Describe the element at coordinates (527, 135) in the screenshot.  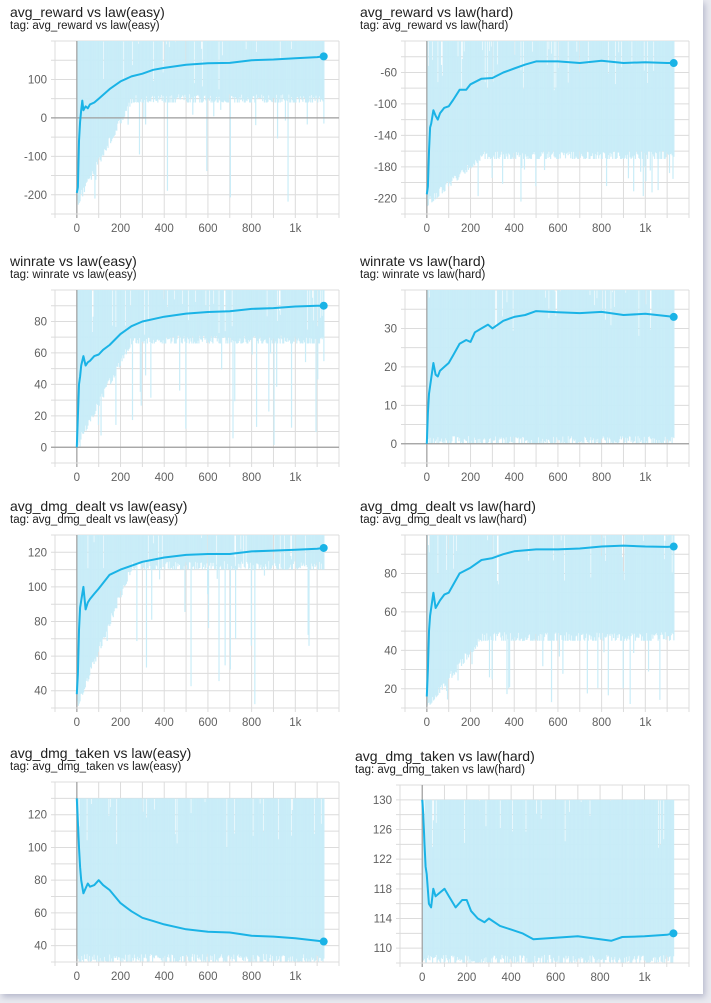
I see `chart-plot: 0 200 400 600 800 1k-220-180-140-100-60` at that location.